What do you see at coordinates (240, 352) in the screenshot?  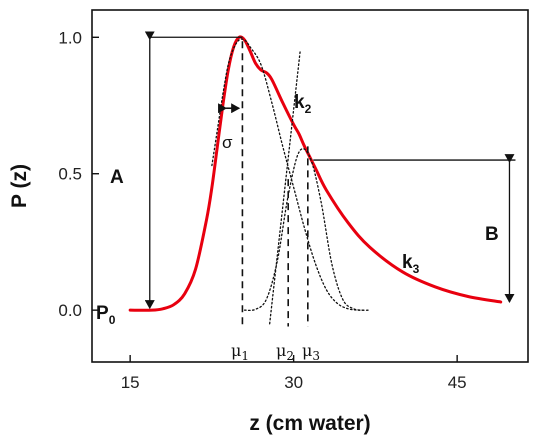 I see `label-mu1: μ1` at bounding box center [240, 352].